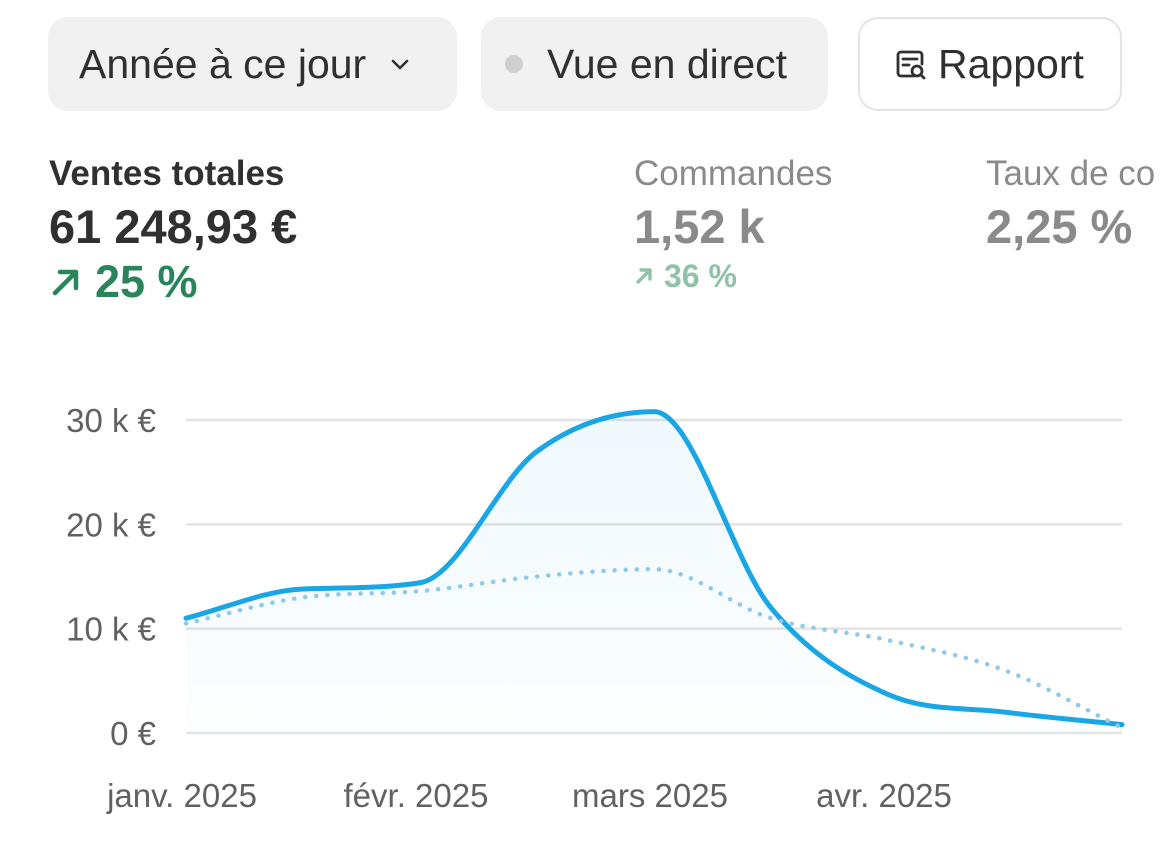 The height and width of the screenshot is (851, 1170). I want to click on y-tick-label: 30 k €, so click(111, 420).